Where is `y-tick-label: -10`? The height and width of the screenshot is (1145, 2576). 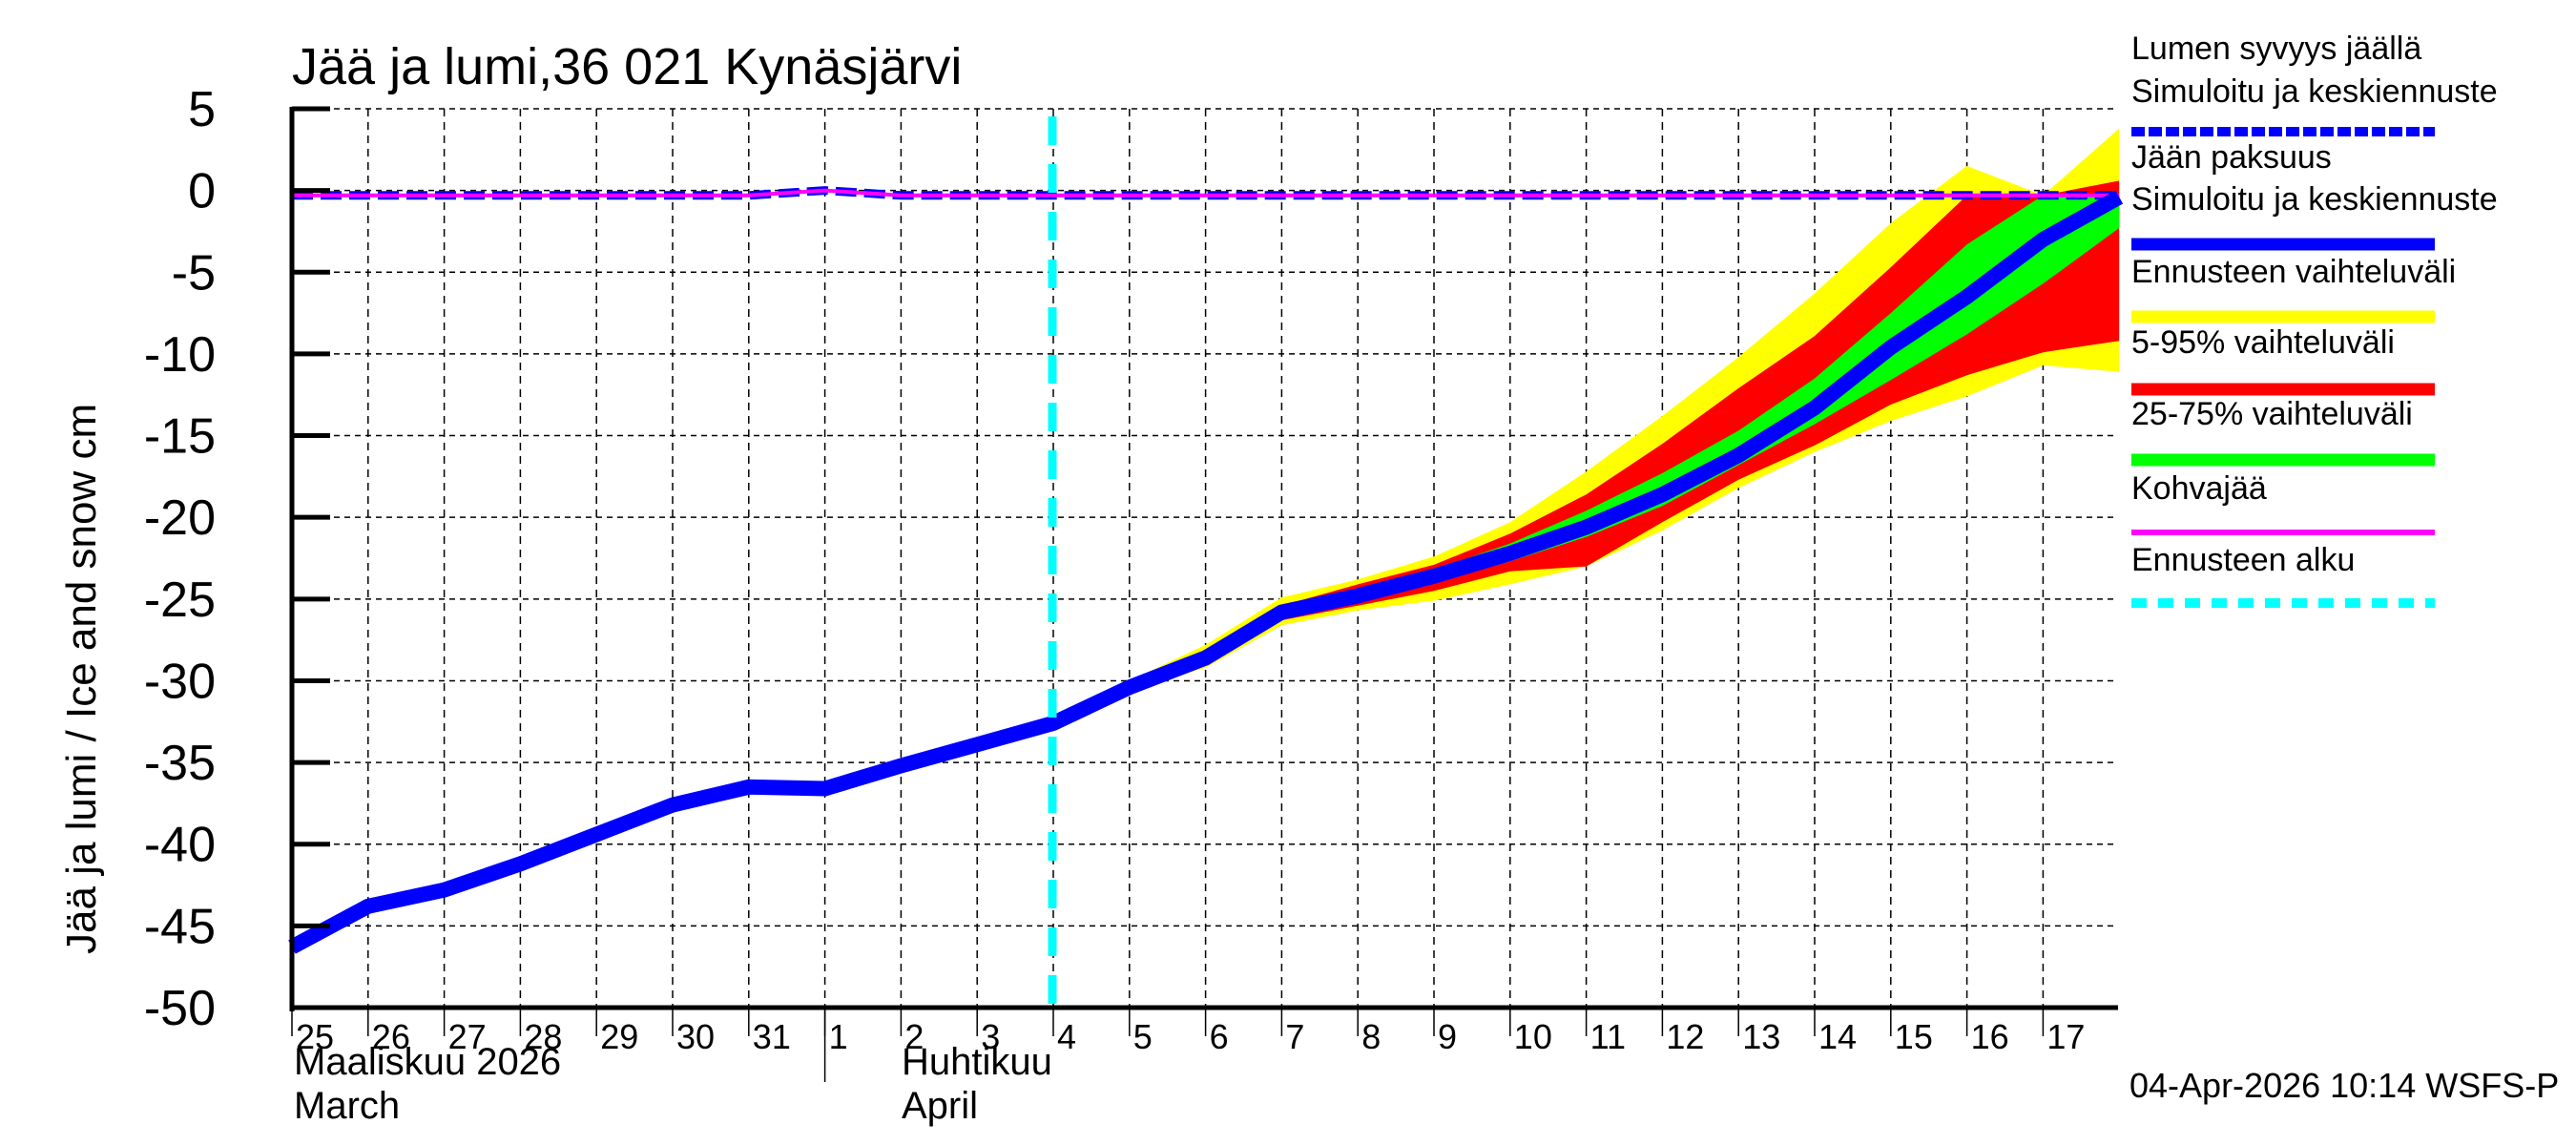
y-tick-label: -10 is located at coordinates (180, 355).